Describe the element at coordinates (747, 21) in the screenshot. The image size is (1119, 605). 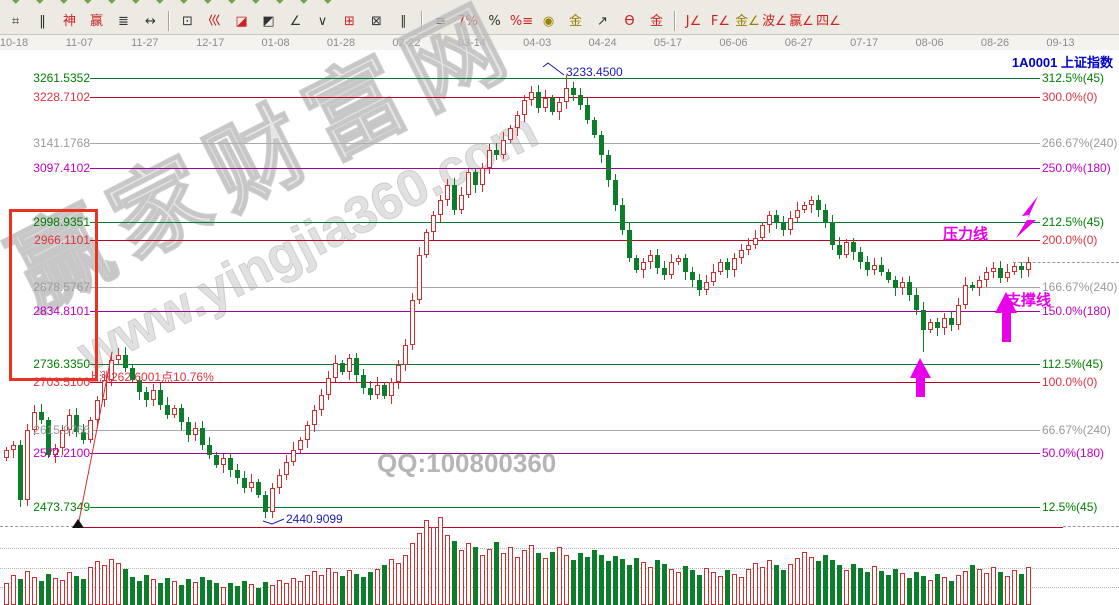
I see `gann-gold-angle-icon: 金∠` at that location.